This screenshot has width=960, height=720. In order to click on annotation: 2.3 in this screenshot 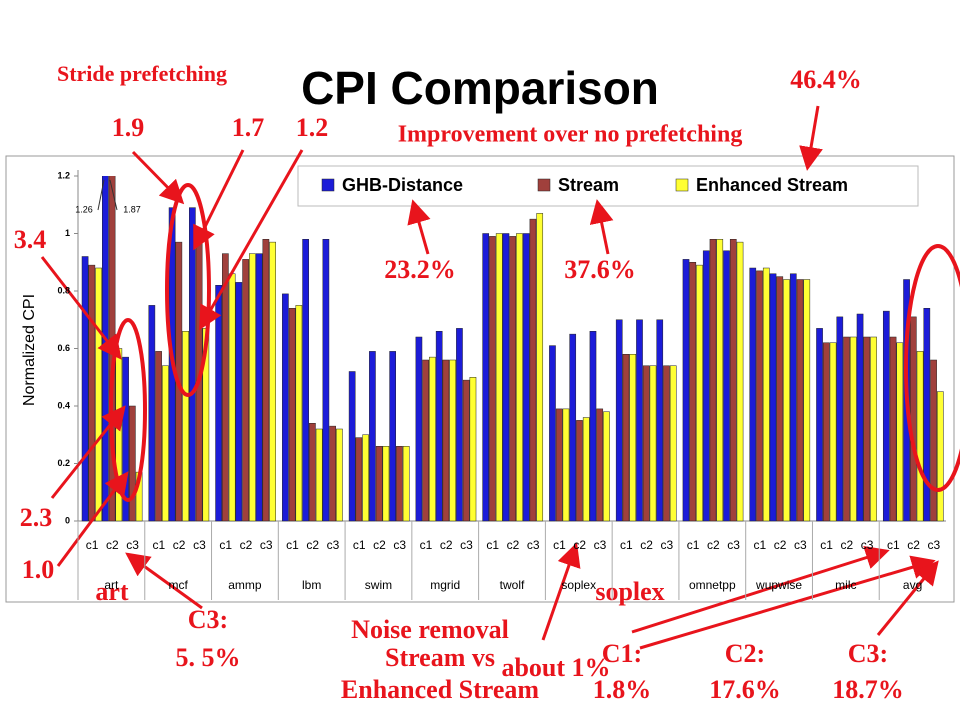, I will do `click(36, 517)`.